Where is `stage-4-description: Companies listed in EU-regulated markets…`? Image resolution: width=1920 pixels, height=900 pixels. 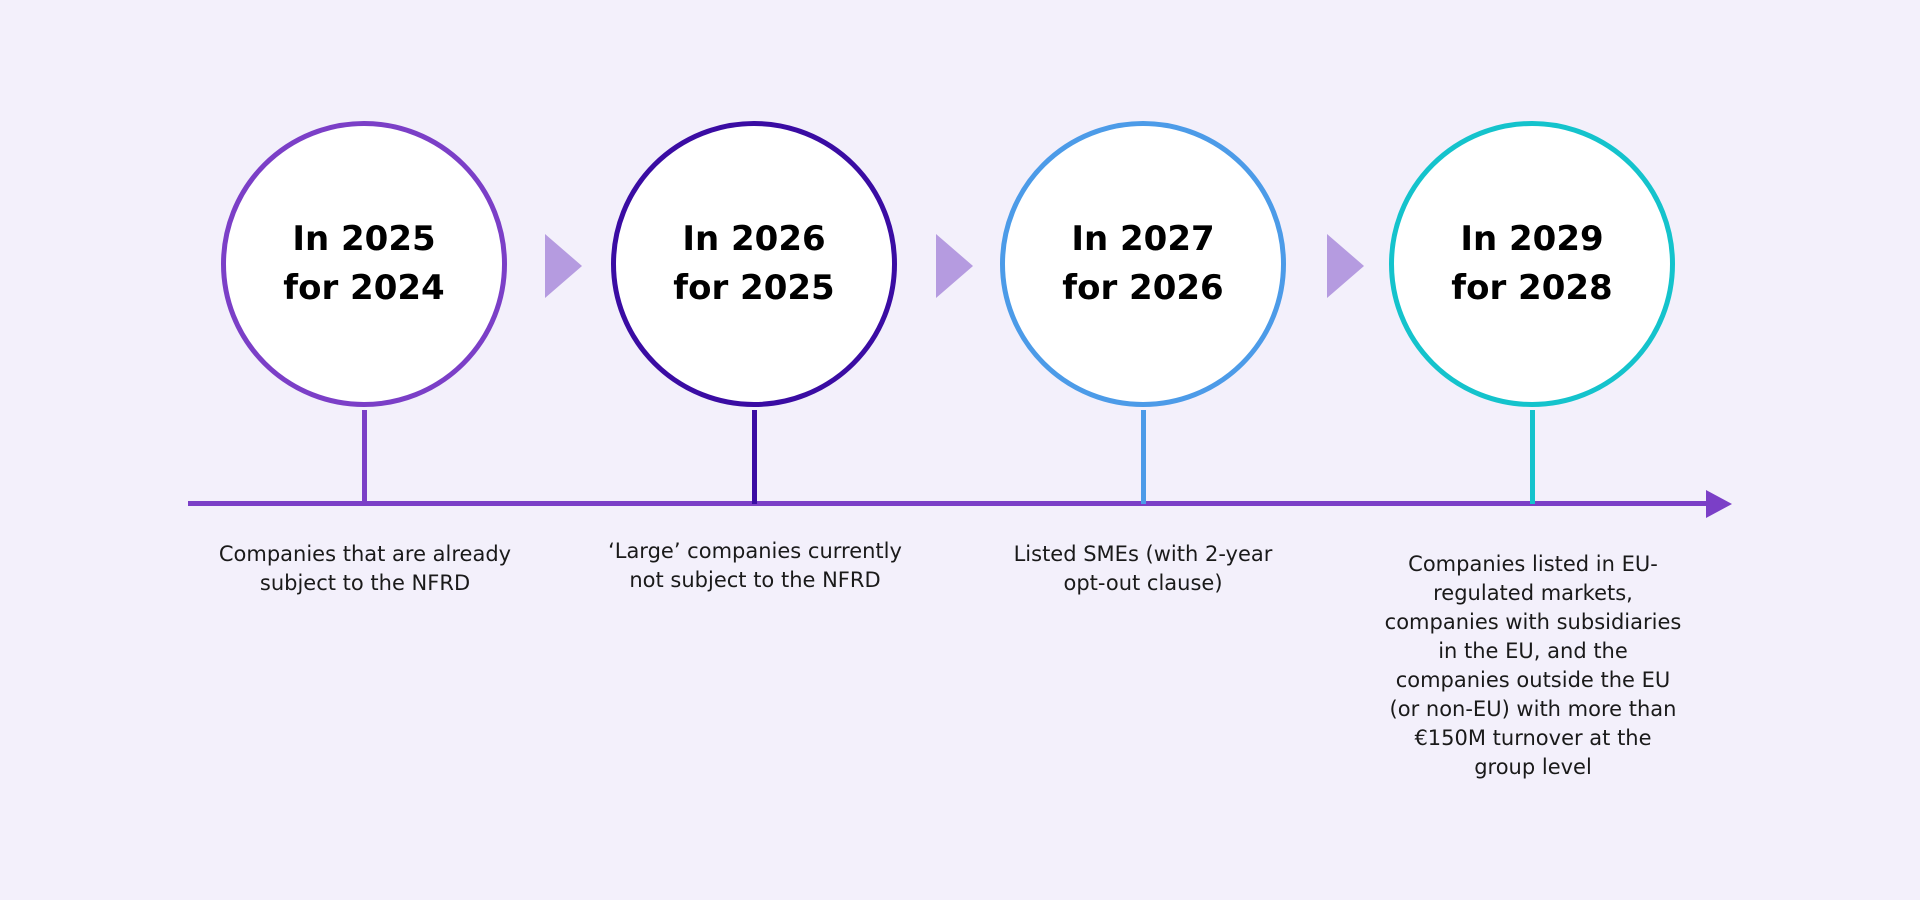
stage-4-description: Companies listed in EU-regulated markets… is located at coordinates (1533, 665).